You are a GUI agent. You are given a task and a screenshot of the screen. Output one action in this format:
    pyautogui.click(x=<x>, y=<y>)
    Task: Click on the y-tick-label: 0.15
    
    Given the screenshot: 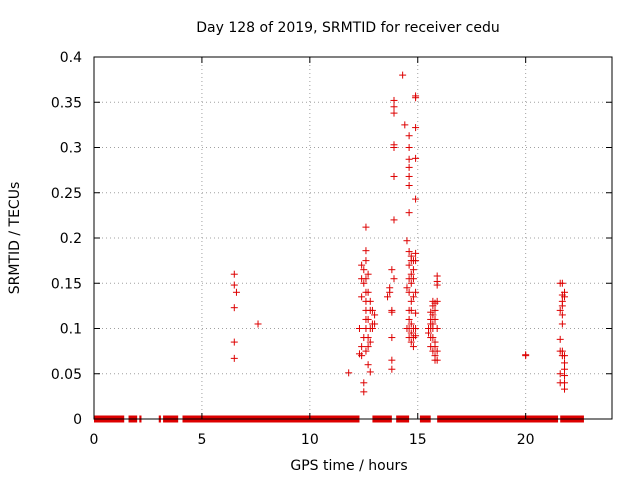 What is the action you would take?
    pyautogui.click(x=66, y=284)
    